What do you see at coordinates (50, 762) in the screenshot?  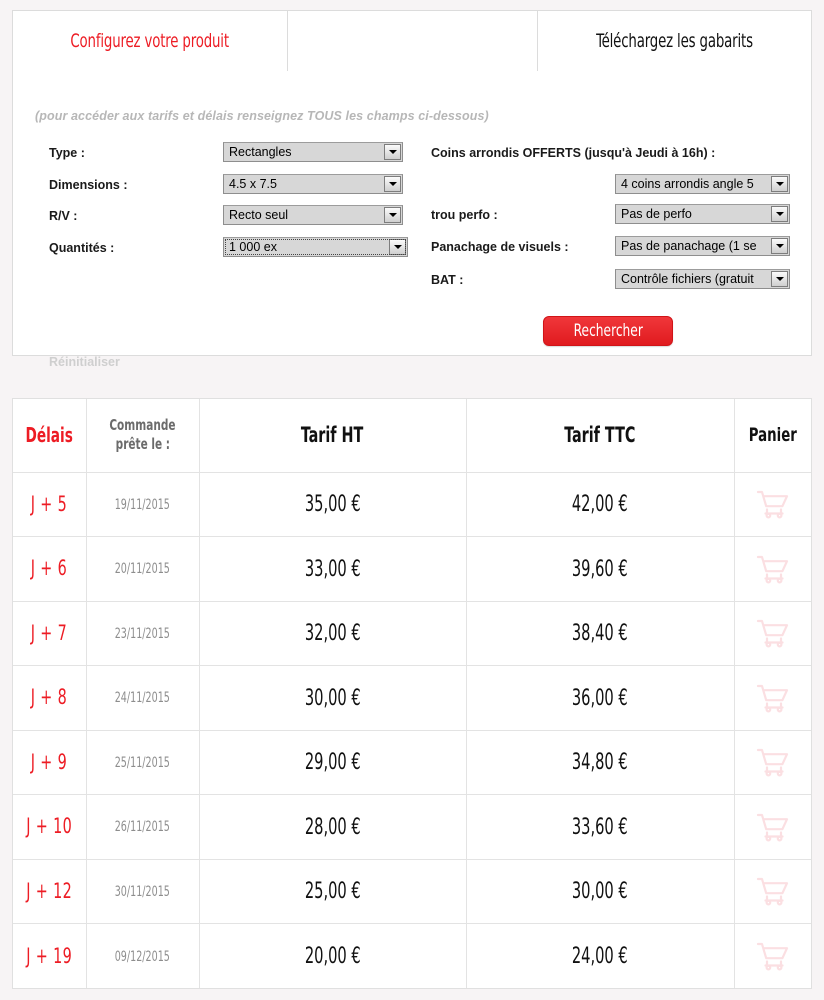 I see `cell-delai: J + 9` at bounding box center [50, 762].